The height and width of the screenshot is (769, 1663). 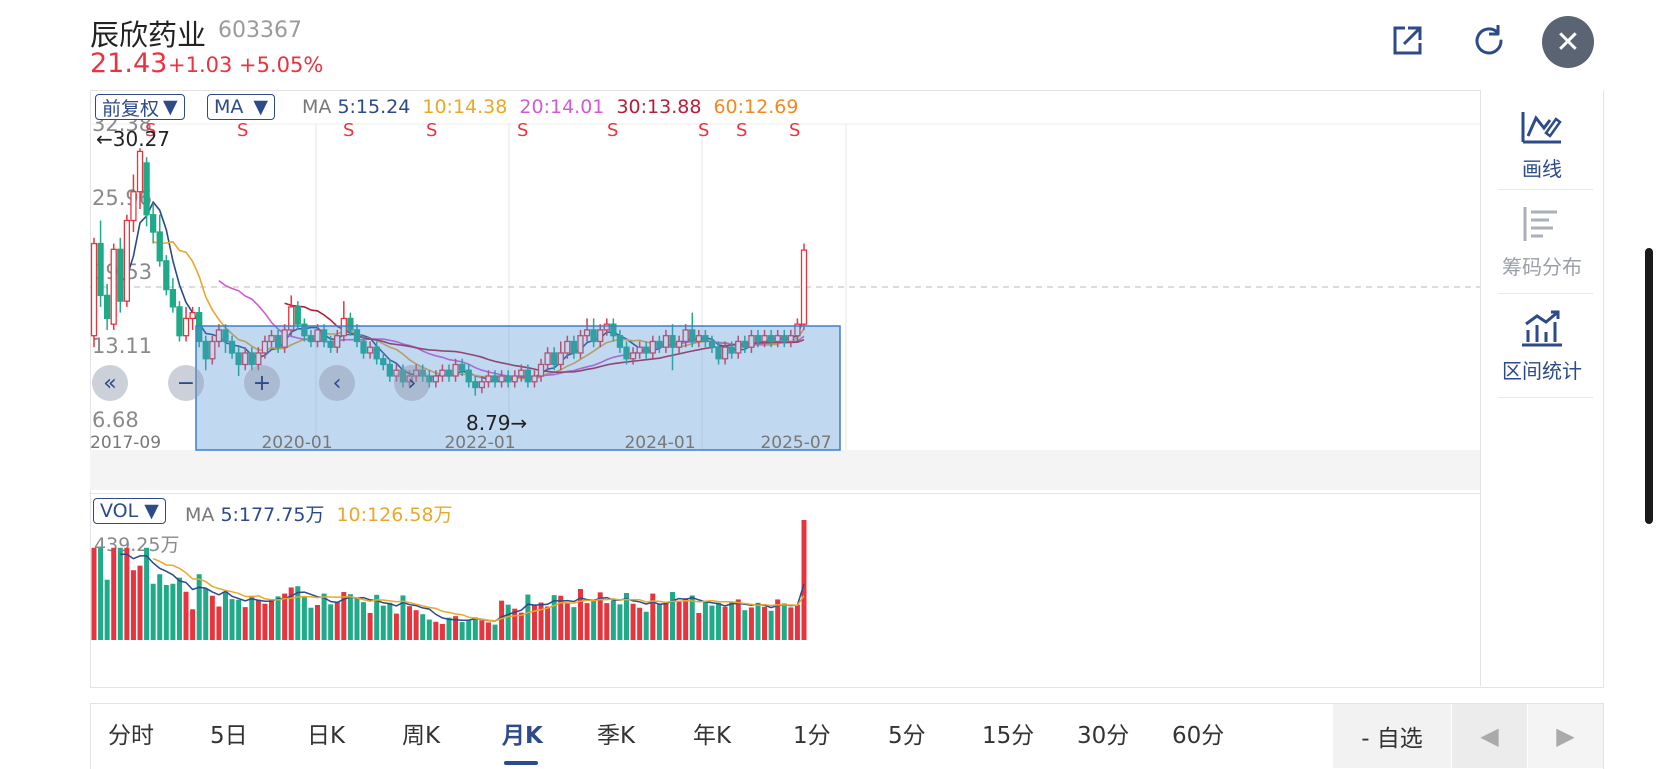 What do you see at coordinates (562, 107) in the screenshot?
I see `ma20-value: 20:14.01` at bounding box center [562, 107].